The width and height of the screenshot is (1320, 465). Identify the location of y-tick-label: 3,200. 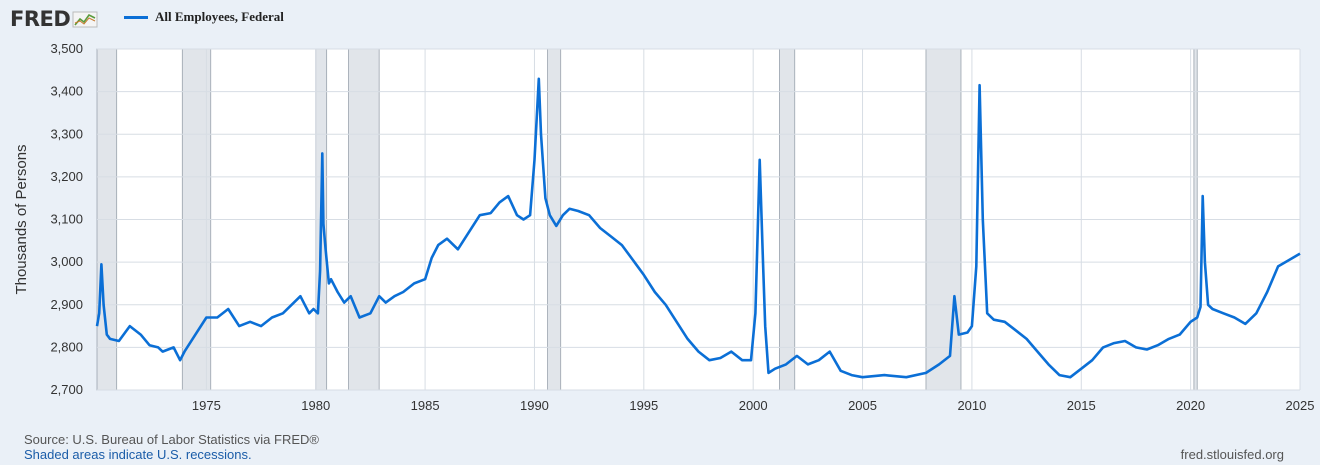
(66, 176).